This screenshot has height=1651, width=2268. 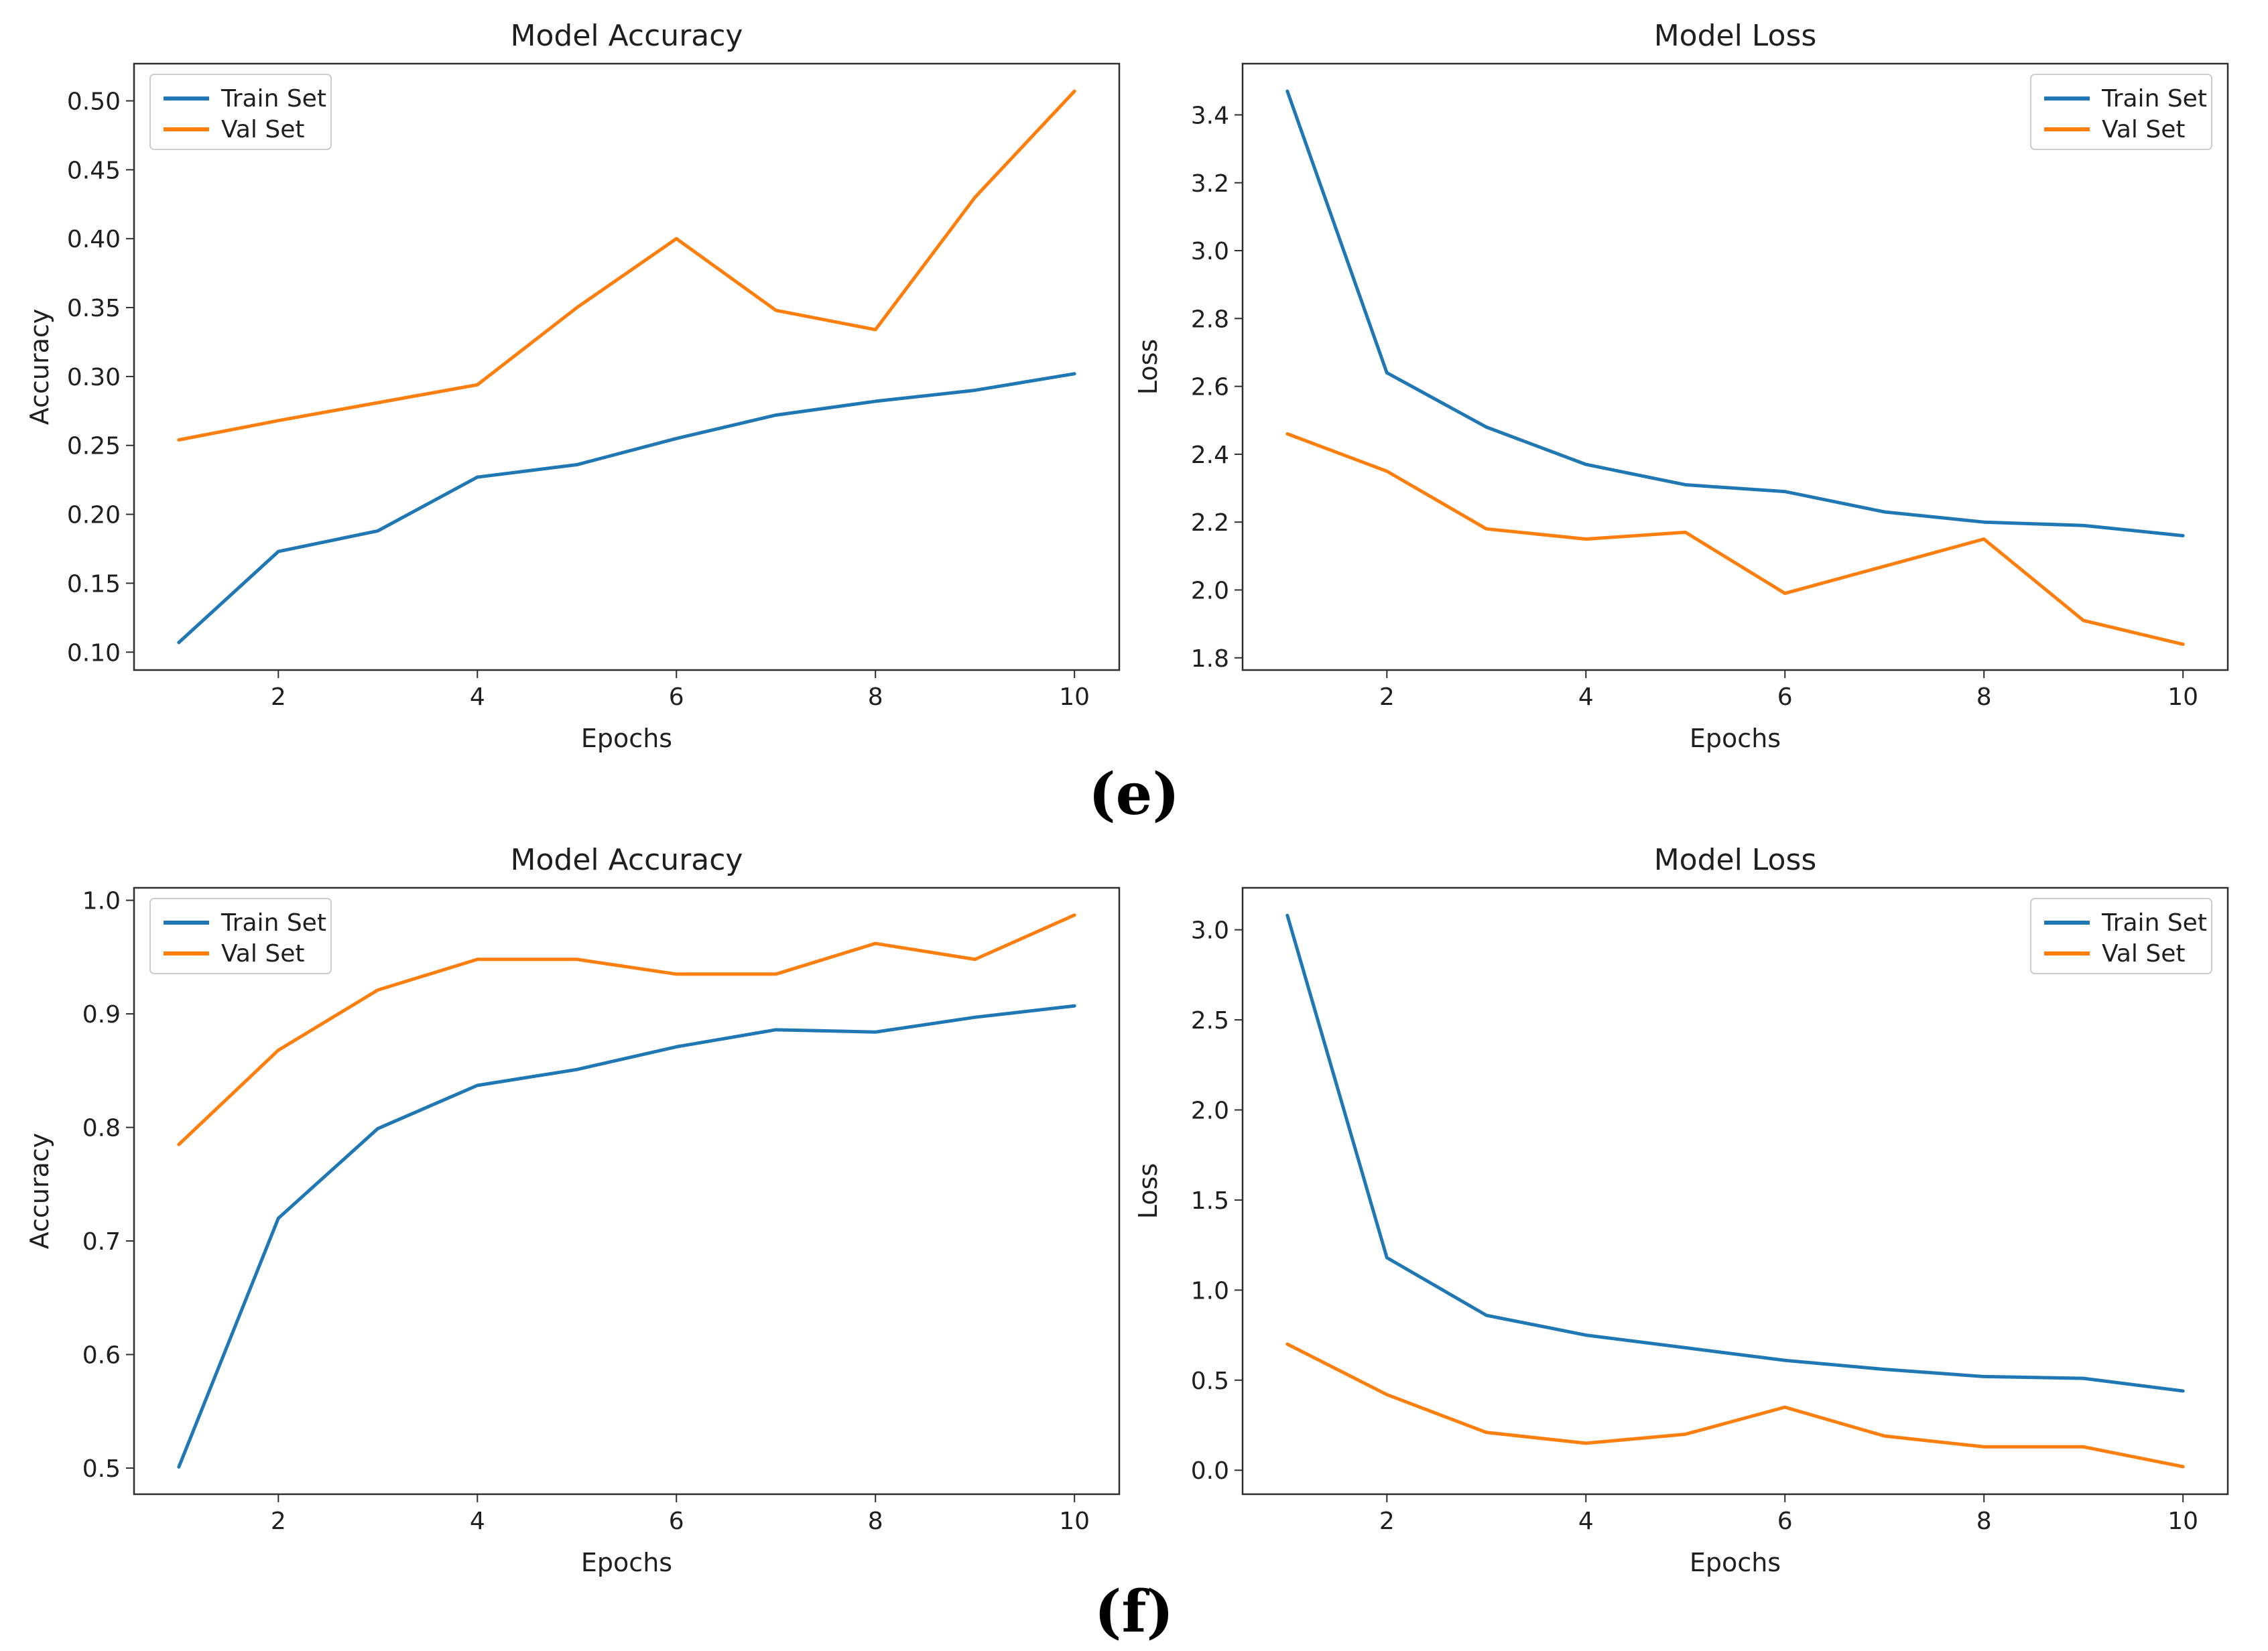 What do you see at coordinates (102, 1242) in the screenshot?
I see `y-axis-tick-label: 0.7` at bounding box center [102, 1242].